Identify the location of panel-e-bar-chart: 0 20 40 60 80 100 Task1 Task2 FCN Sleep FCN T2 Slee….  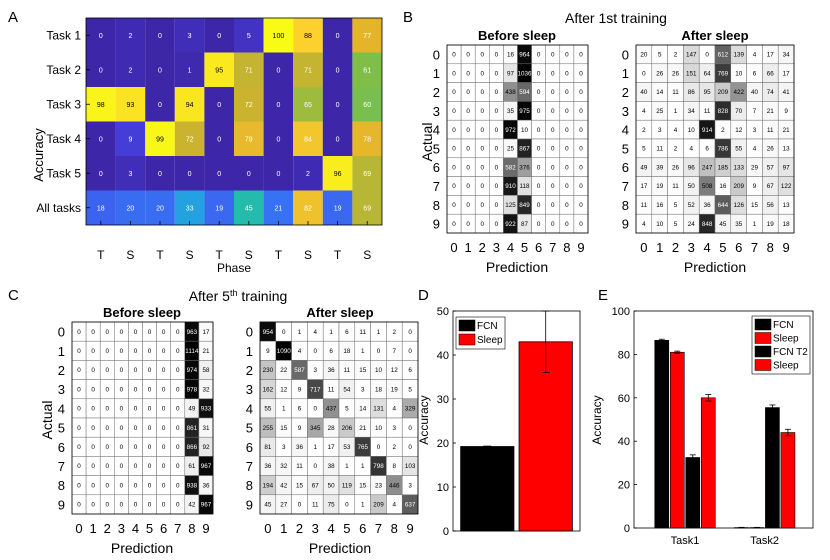
(713, 426).